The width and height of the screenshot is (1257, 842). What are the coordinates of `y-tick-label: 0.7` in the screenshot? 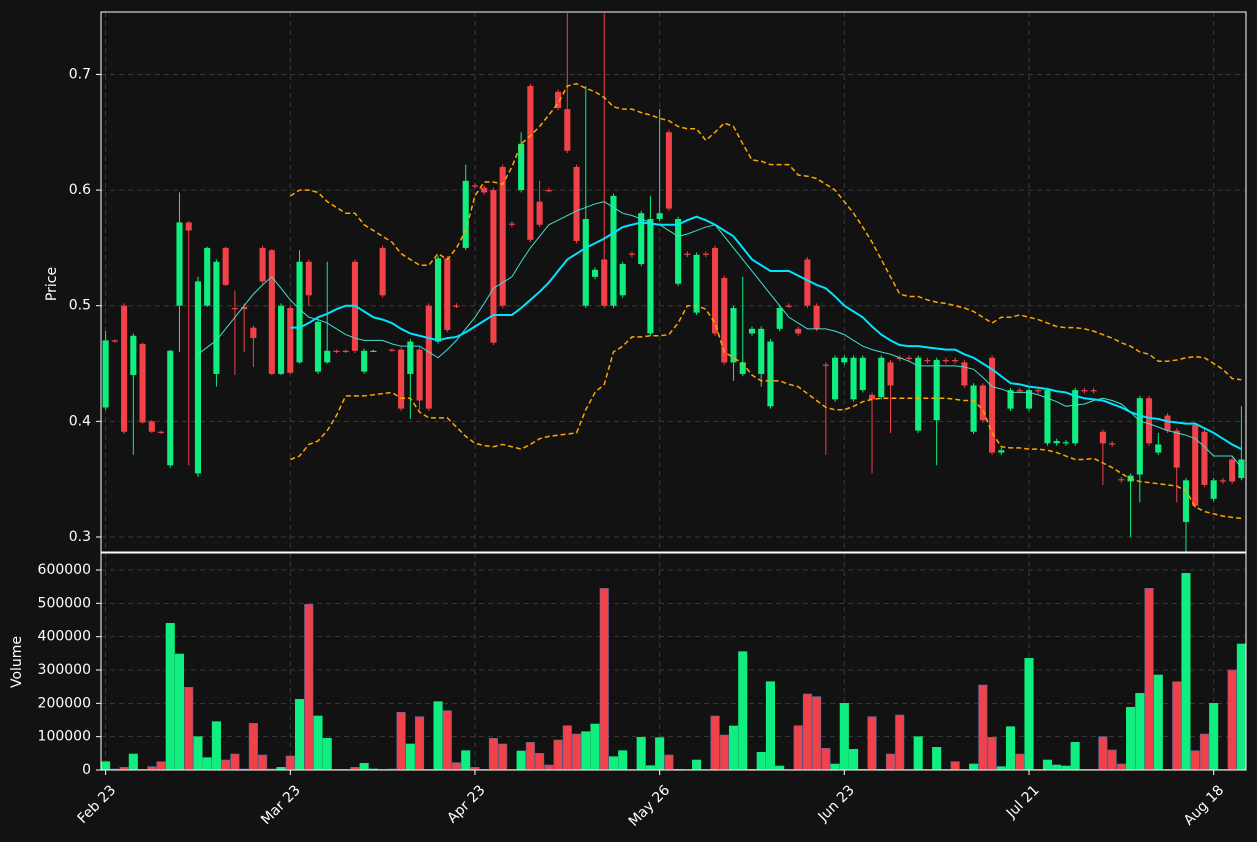 It's located at (80, 74).